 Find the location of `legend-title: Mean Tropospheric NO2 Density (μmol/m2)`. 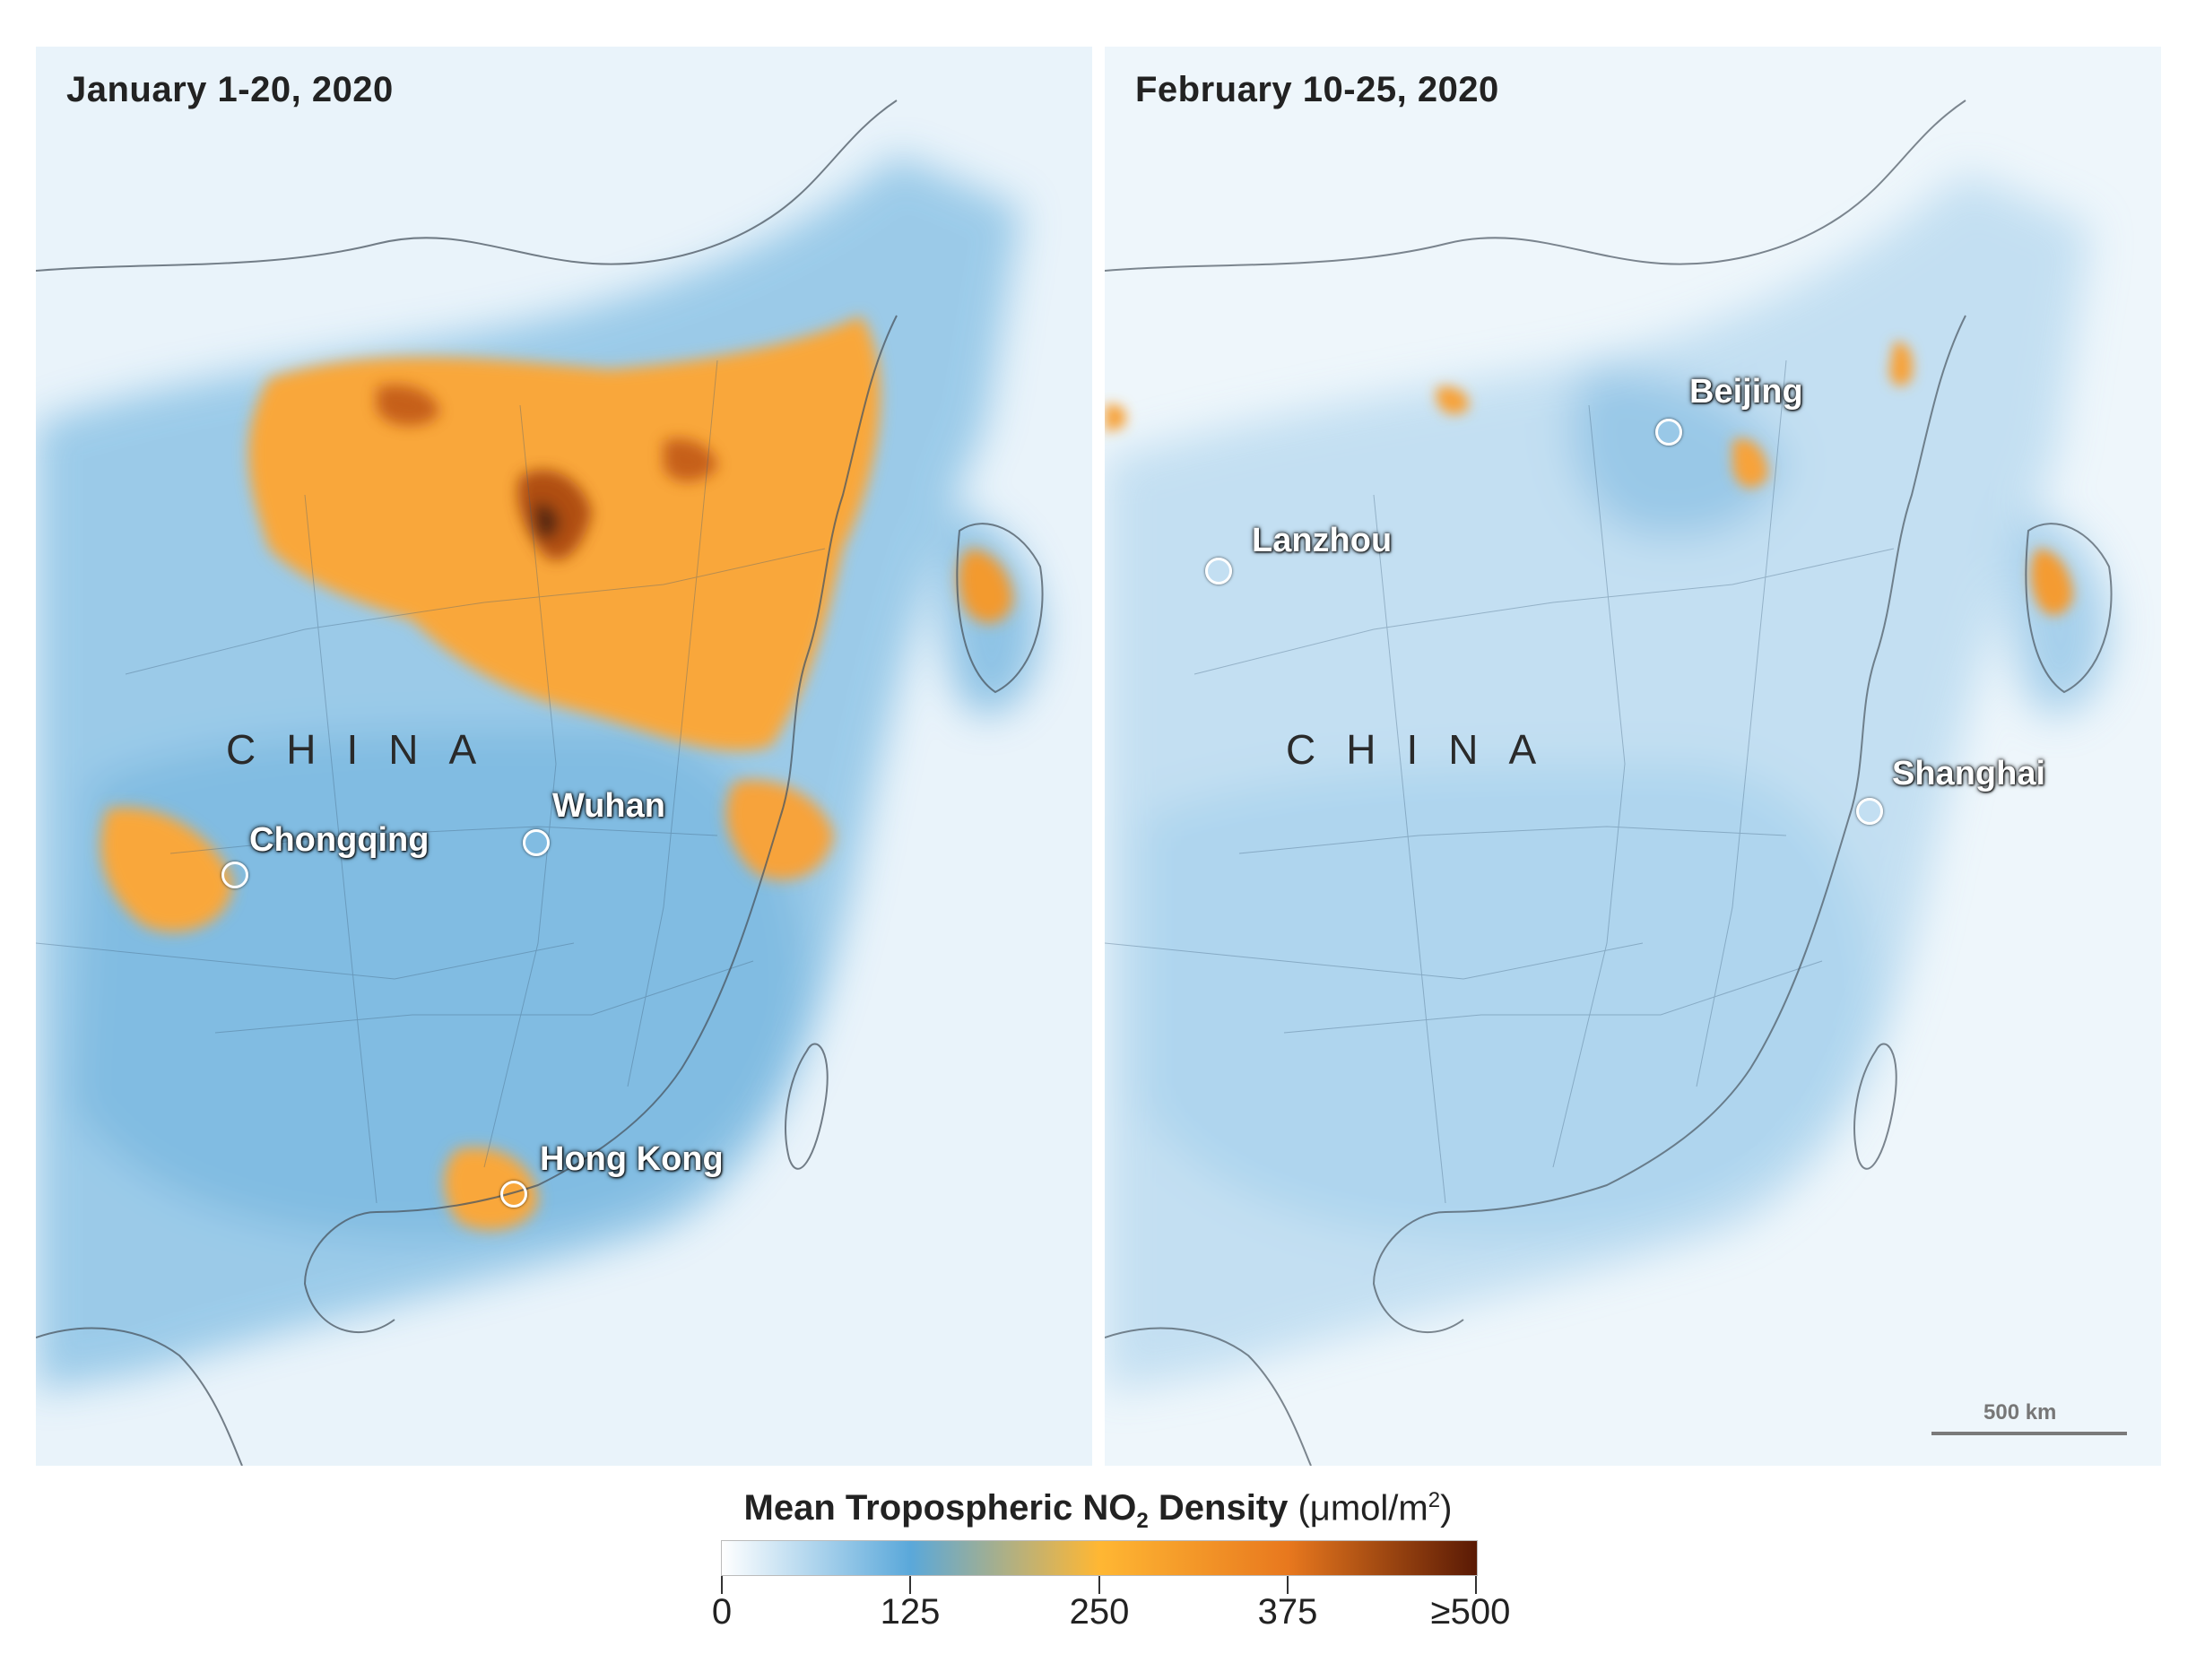

legend-title: Mean Tropospheric NO2 Density (μmol/m2) is located at coordinates (1098, 1511).